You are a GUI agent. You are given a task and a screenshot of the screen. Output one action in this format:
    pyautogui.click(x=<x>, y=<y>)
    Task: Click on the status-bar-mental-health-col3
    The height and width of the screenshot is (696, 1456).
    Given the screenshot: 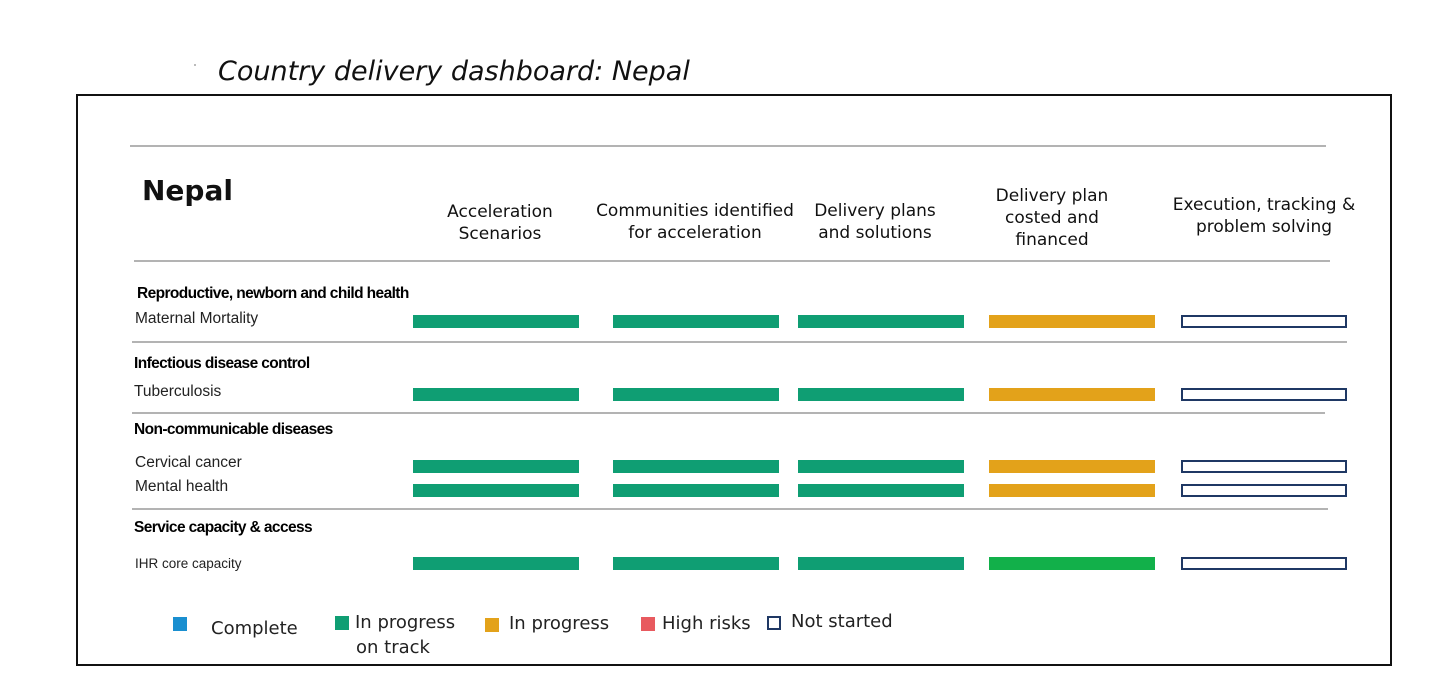 What is the action you would take?
    pyautogui.click(x=881, y=490)
    